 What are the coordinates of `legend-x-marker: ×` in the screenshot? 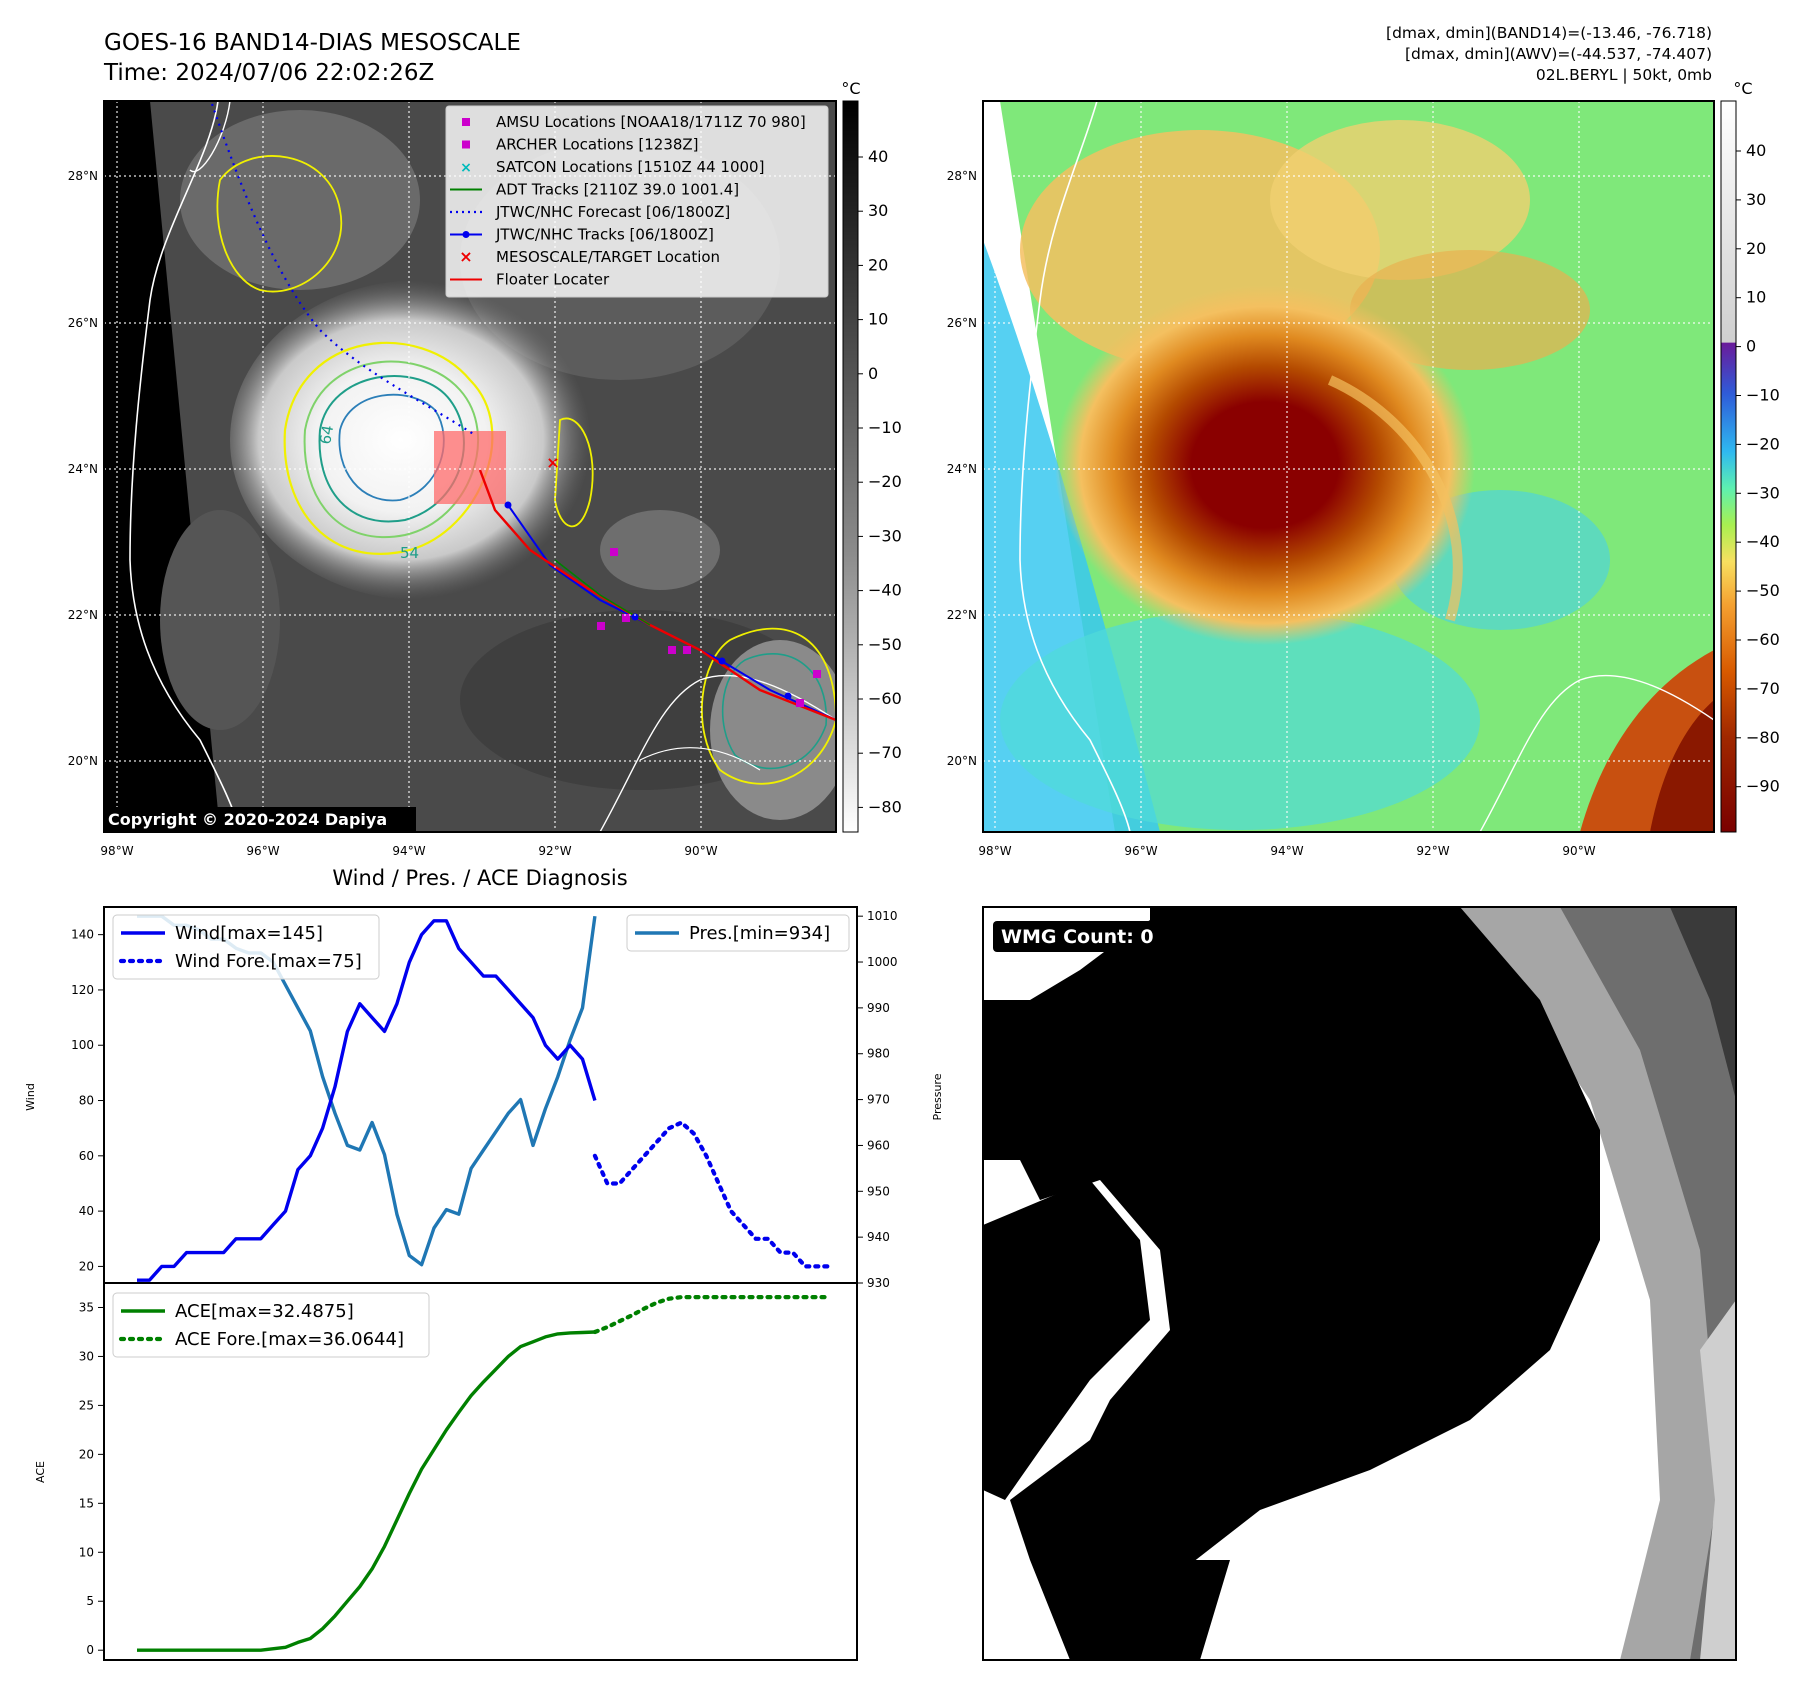 It's located at (465, 256).